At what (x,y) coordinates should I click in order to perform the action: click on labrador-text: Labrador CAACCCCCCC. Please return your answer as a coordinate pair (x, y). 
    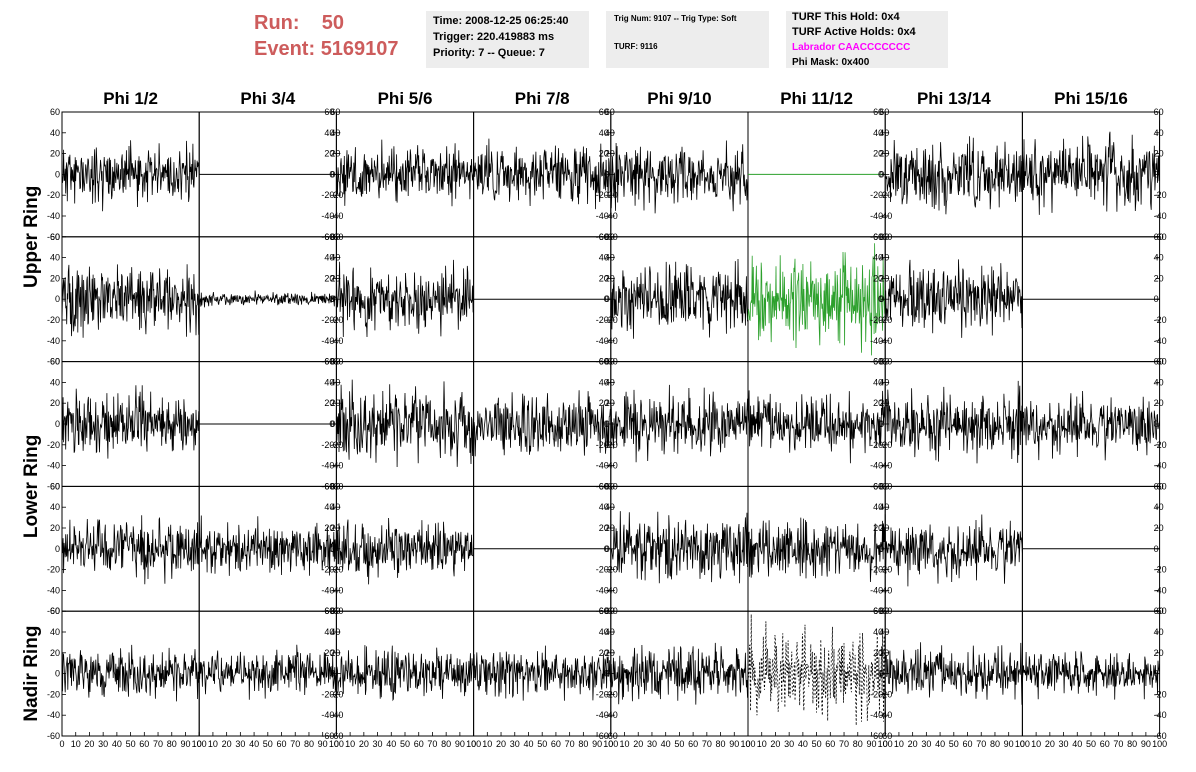
    Looking at the image, I should click on (851, 47).